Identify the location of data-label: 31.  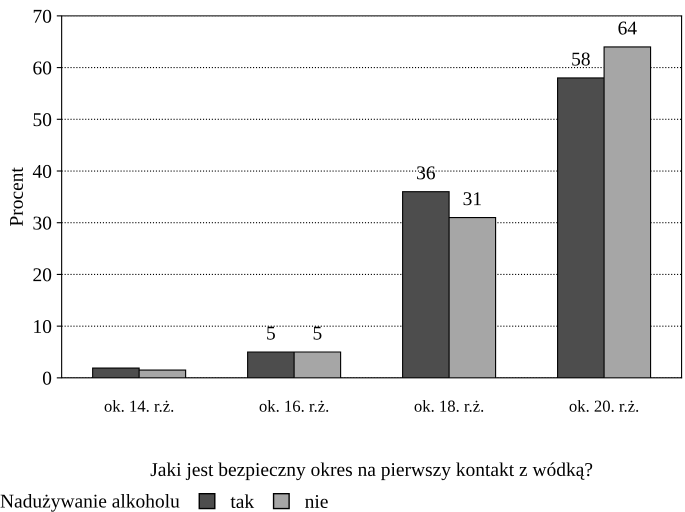
(472, 199).